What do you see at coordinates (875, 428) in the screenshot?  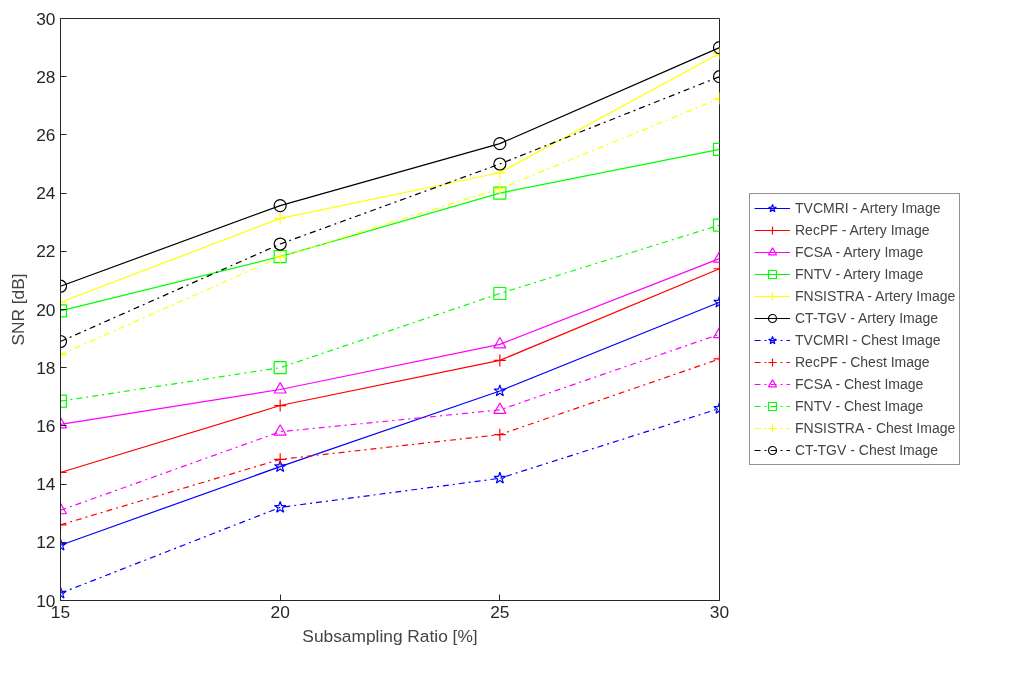 I see `legend-label: FNSISTRA - Chest Image` at bounding box center [875, 428].